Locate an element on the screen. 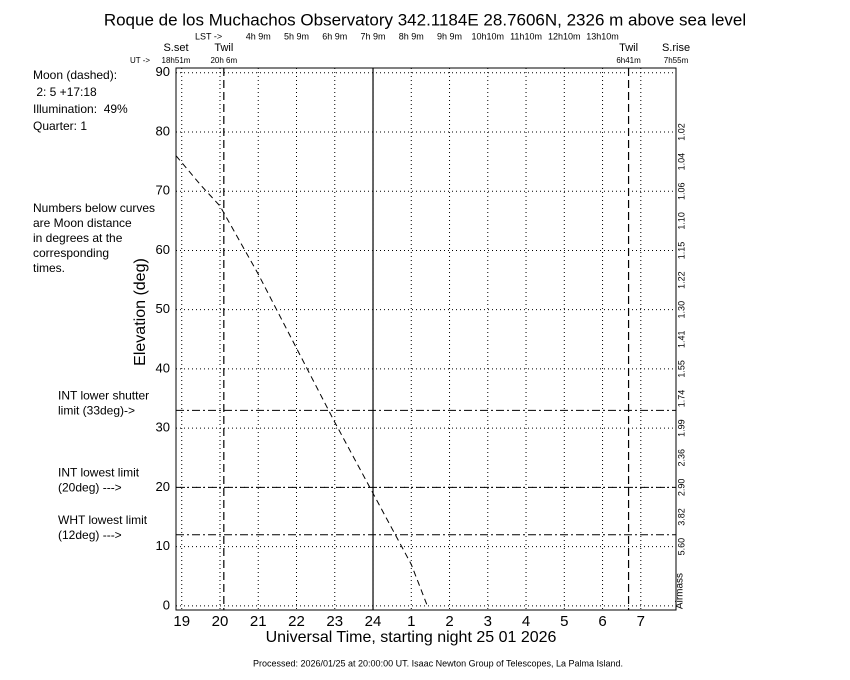  x-tick-label: 20 is located at coordinates (220, 621).